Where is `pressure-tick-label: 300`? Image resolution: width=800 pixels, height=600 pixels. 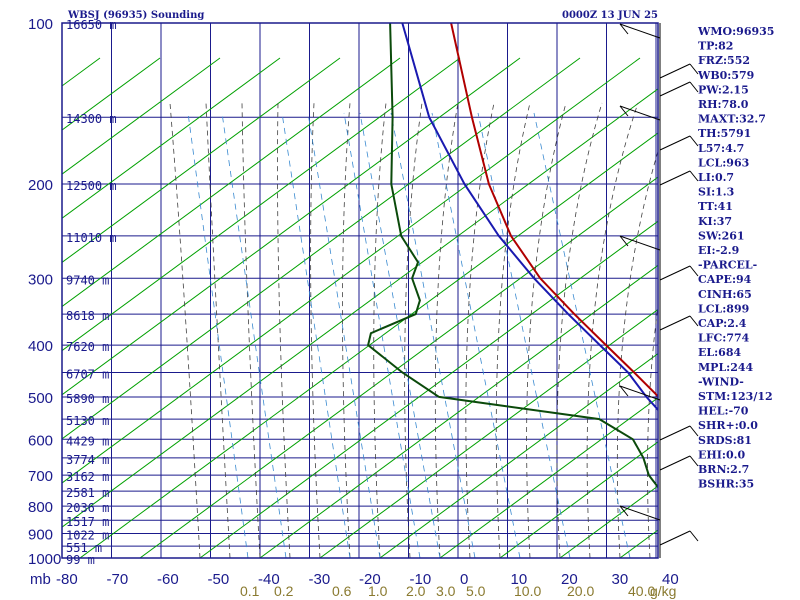 pressure-tick-label: 300 is located at coordinates (40, 279).